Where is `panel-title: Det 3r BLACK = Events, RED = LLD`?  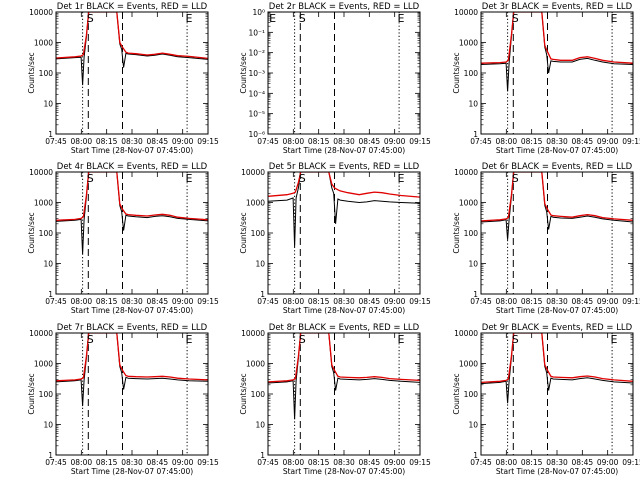
panel-title: Det 3r BLACK = Events, RED = LLD is located at coordinates (557, 7).